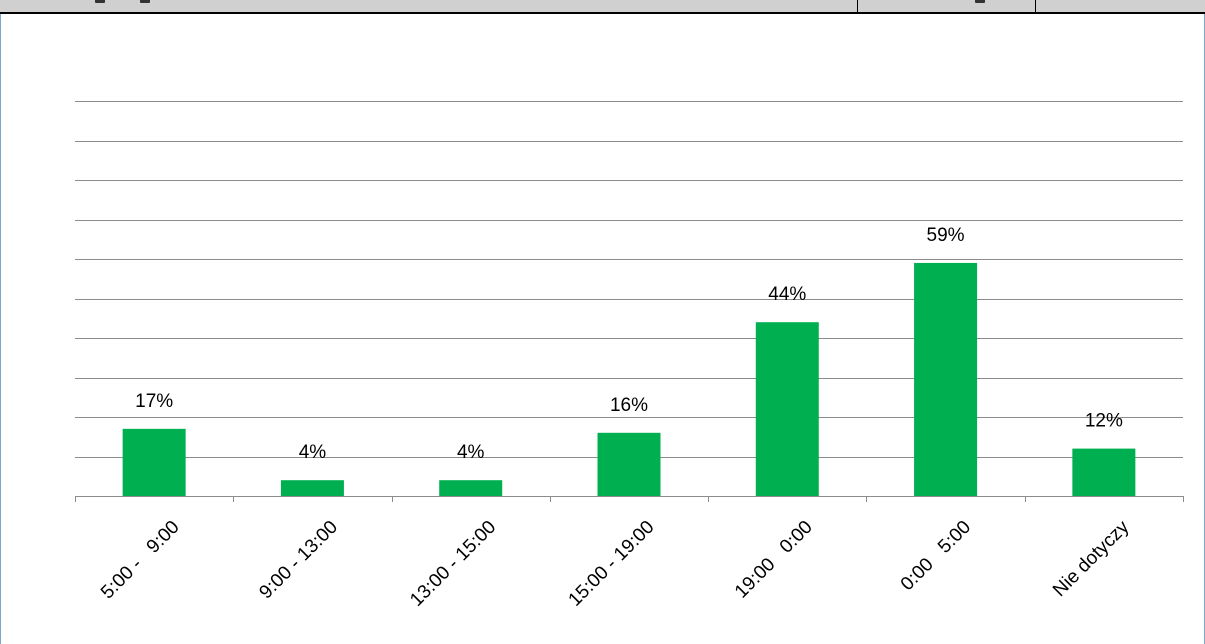 The height and width of the screenshot is (644, 1205). Describe the element at coordinates (936, 556) in the screenshot. I see `x-tick-label: 0:00 5:00` at that location.